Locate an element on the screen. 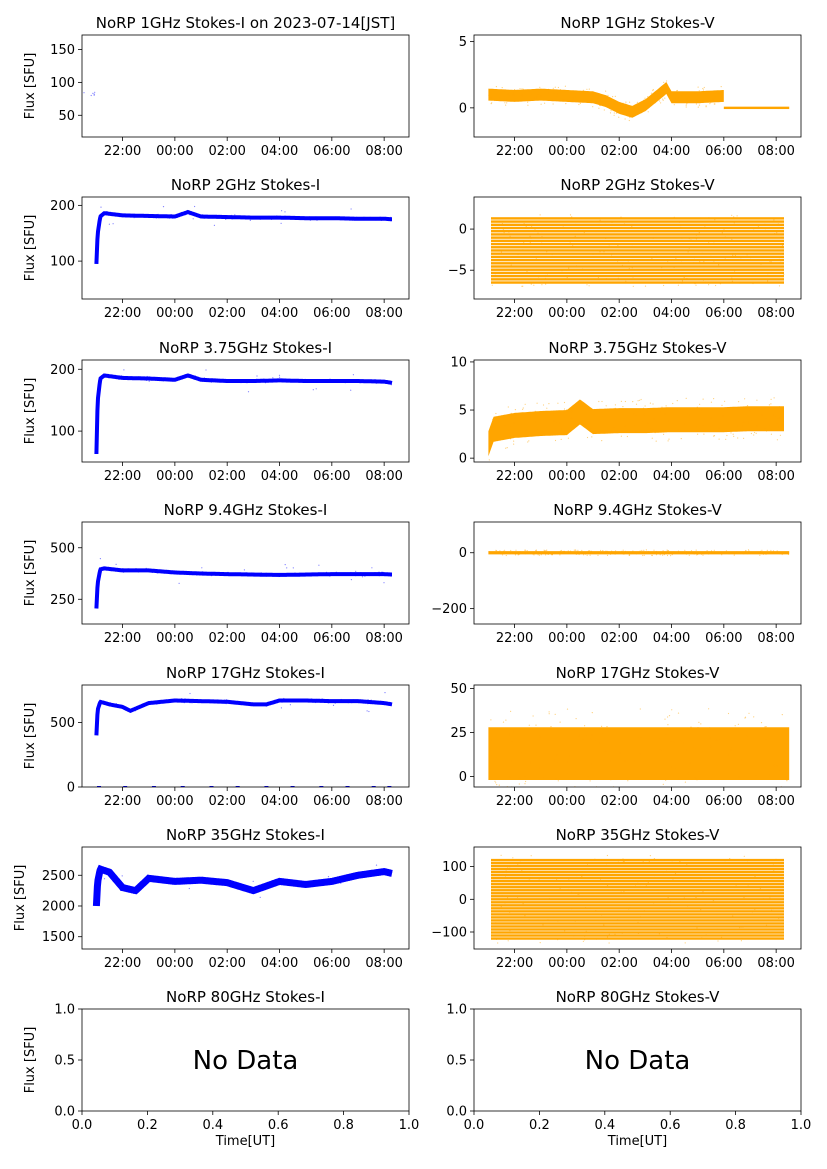  y-axis-label: Flux [SFU] is located at coordinates (30, 573).